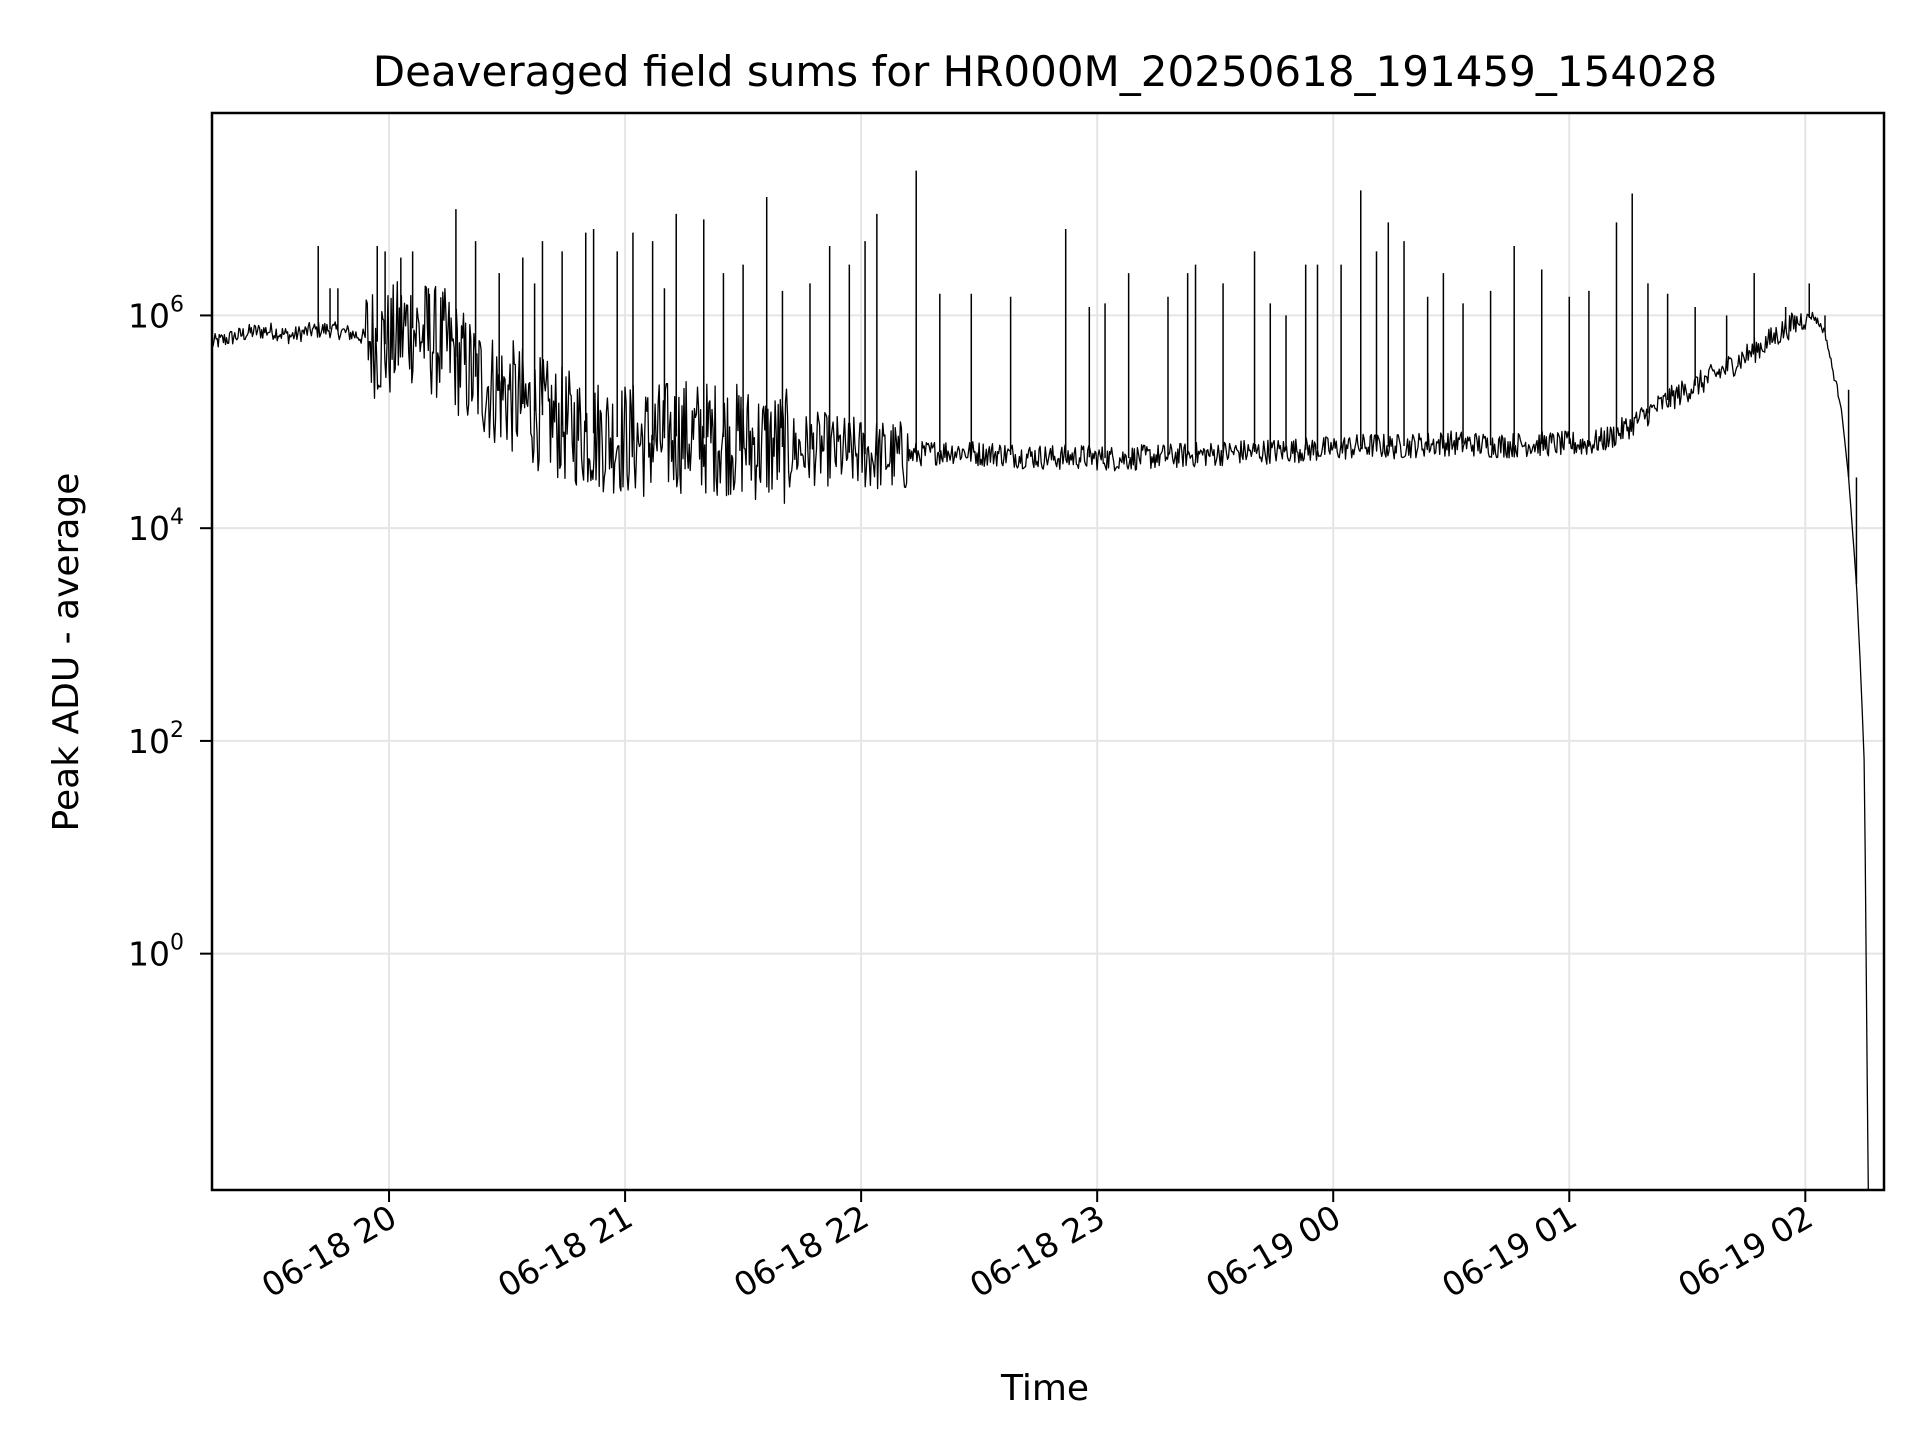 This screenshot has width=1920, height=1440. I want to click on y-tick-label: 10⁶, so click(156, 313).